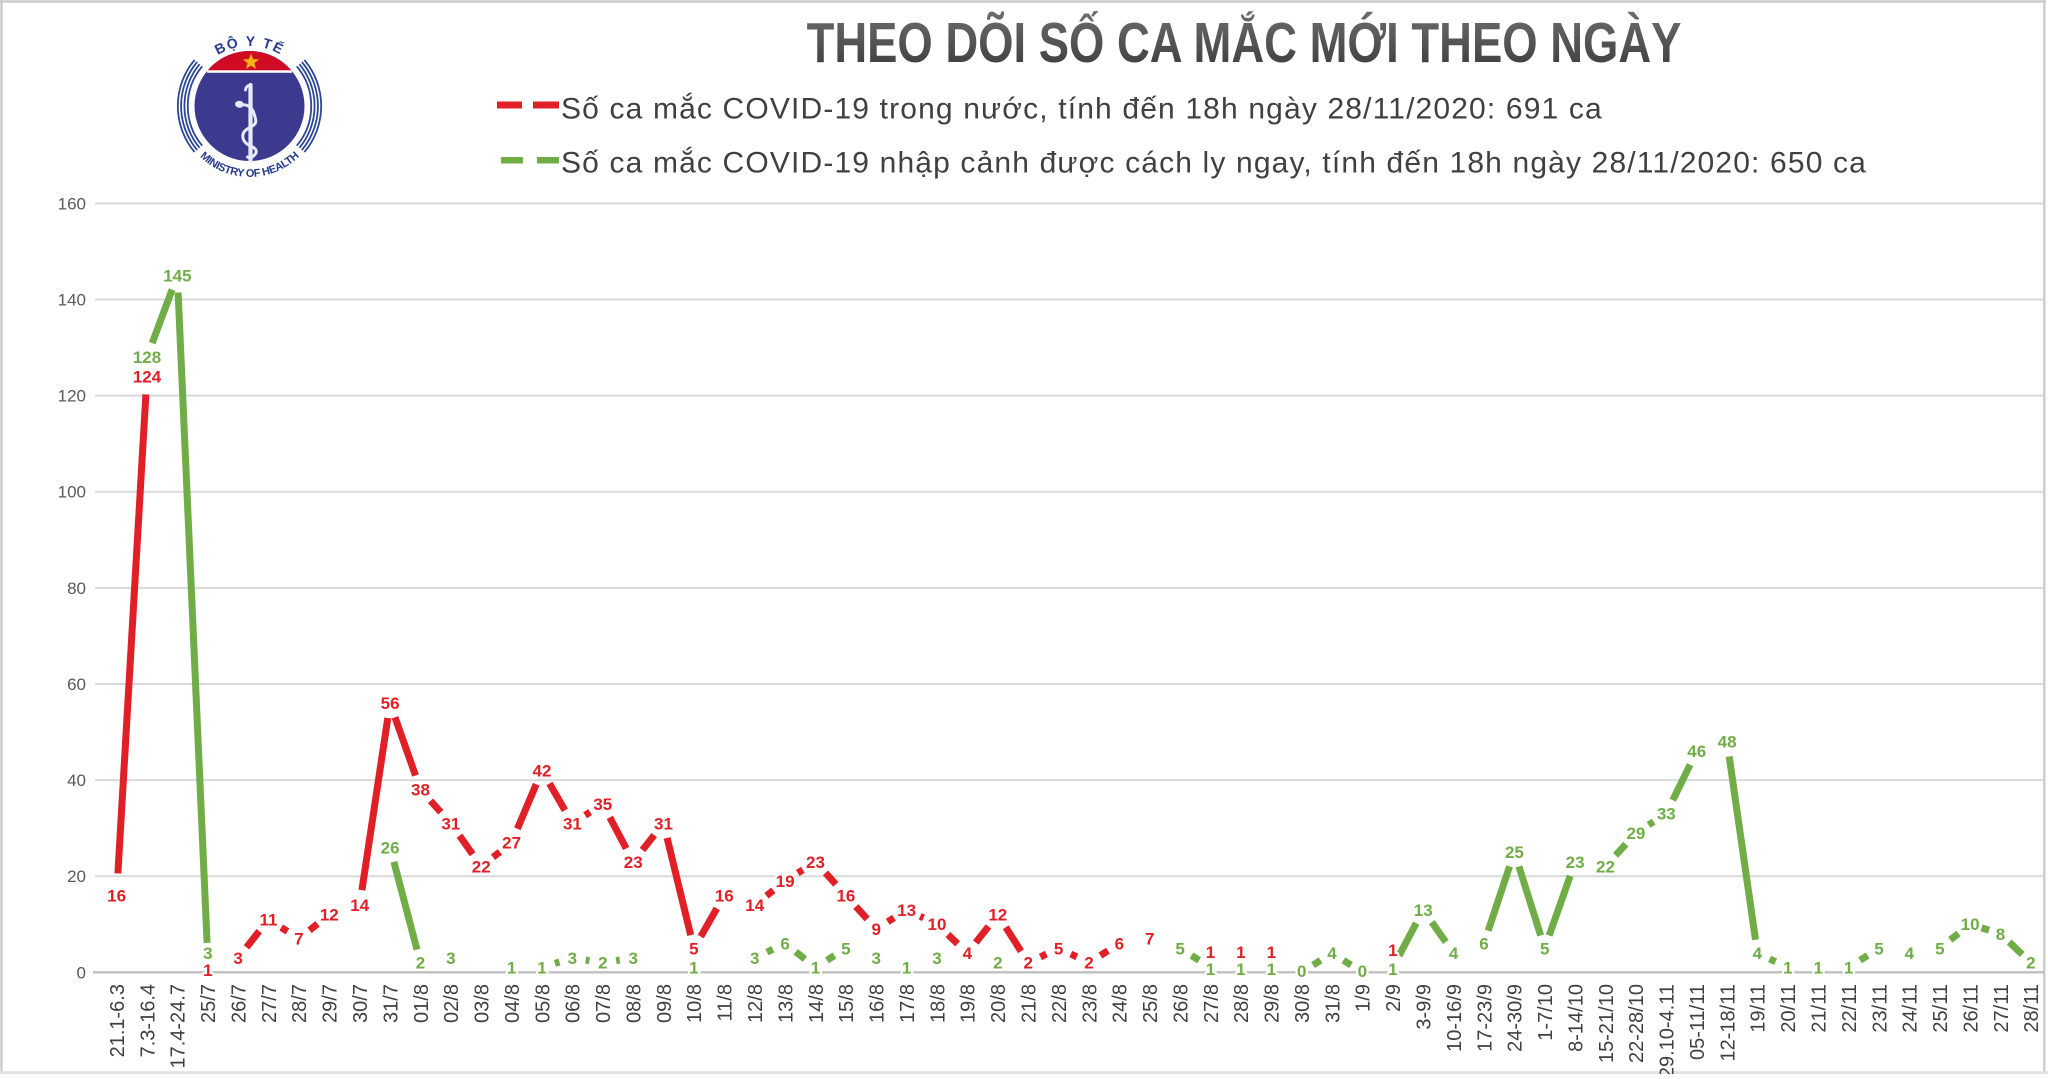  Describe the element at coordinates (483, 1003) in the screenshot. I see `svg-text: 03/8` at that location.